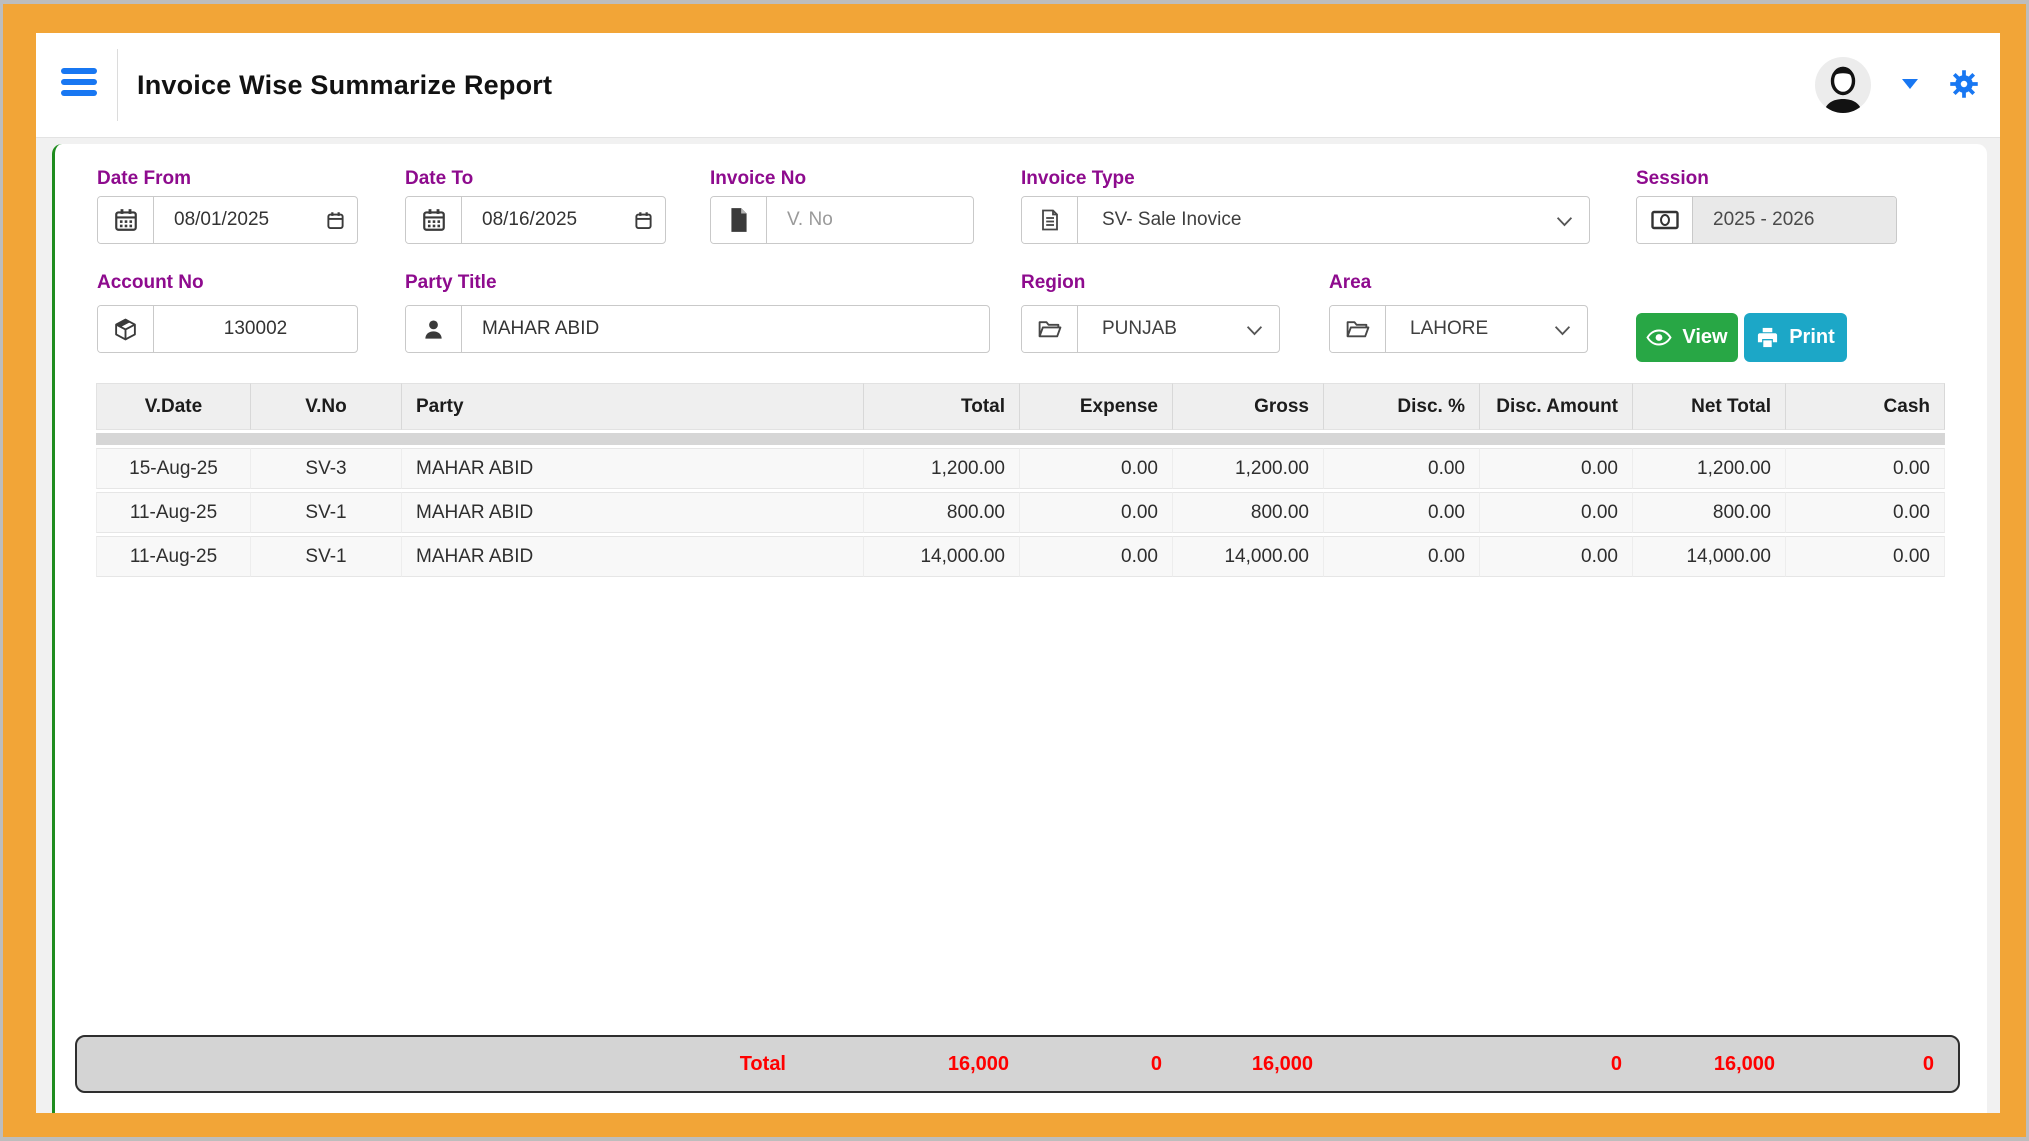 The width and height of the screenshot is (2029, 1141). What do you see at coordinates (1928, 1063) in the screenshot?
I see `totals-cash: 0` at bounding box center [1928, 1063].